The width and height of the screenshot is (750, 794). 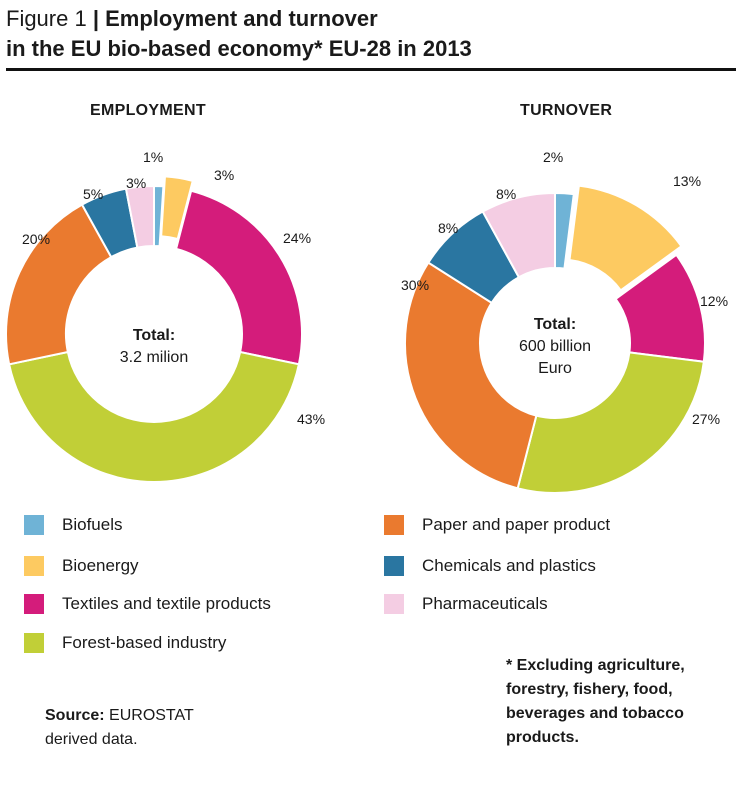 What do you see at coordinates (100, 565) in the screenshot?
I see `legend-label-bioenergy: Bioenergy` at bounding box center [100, 565].